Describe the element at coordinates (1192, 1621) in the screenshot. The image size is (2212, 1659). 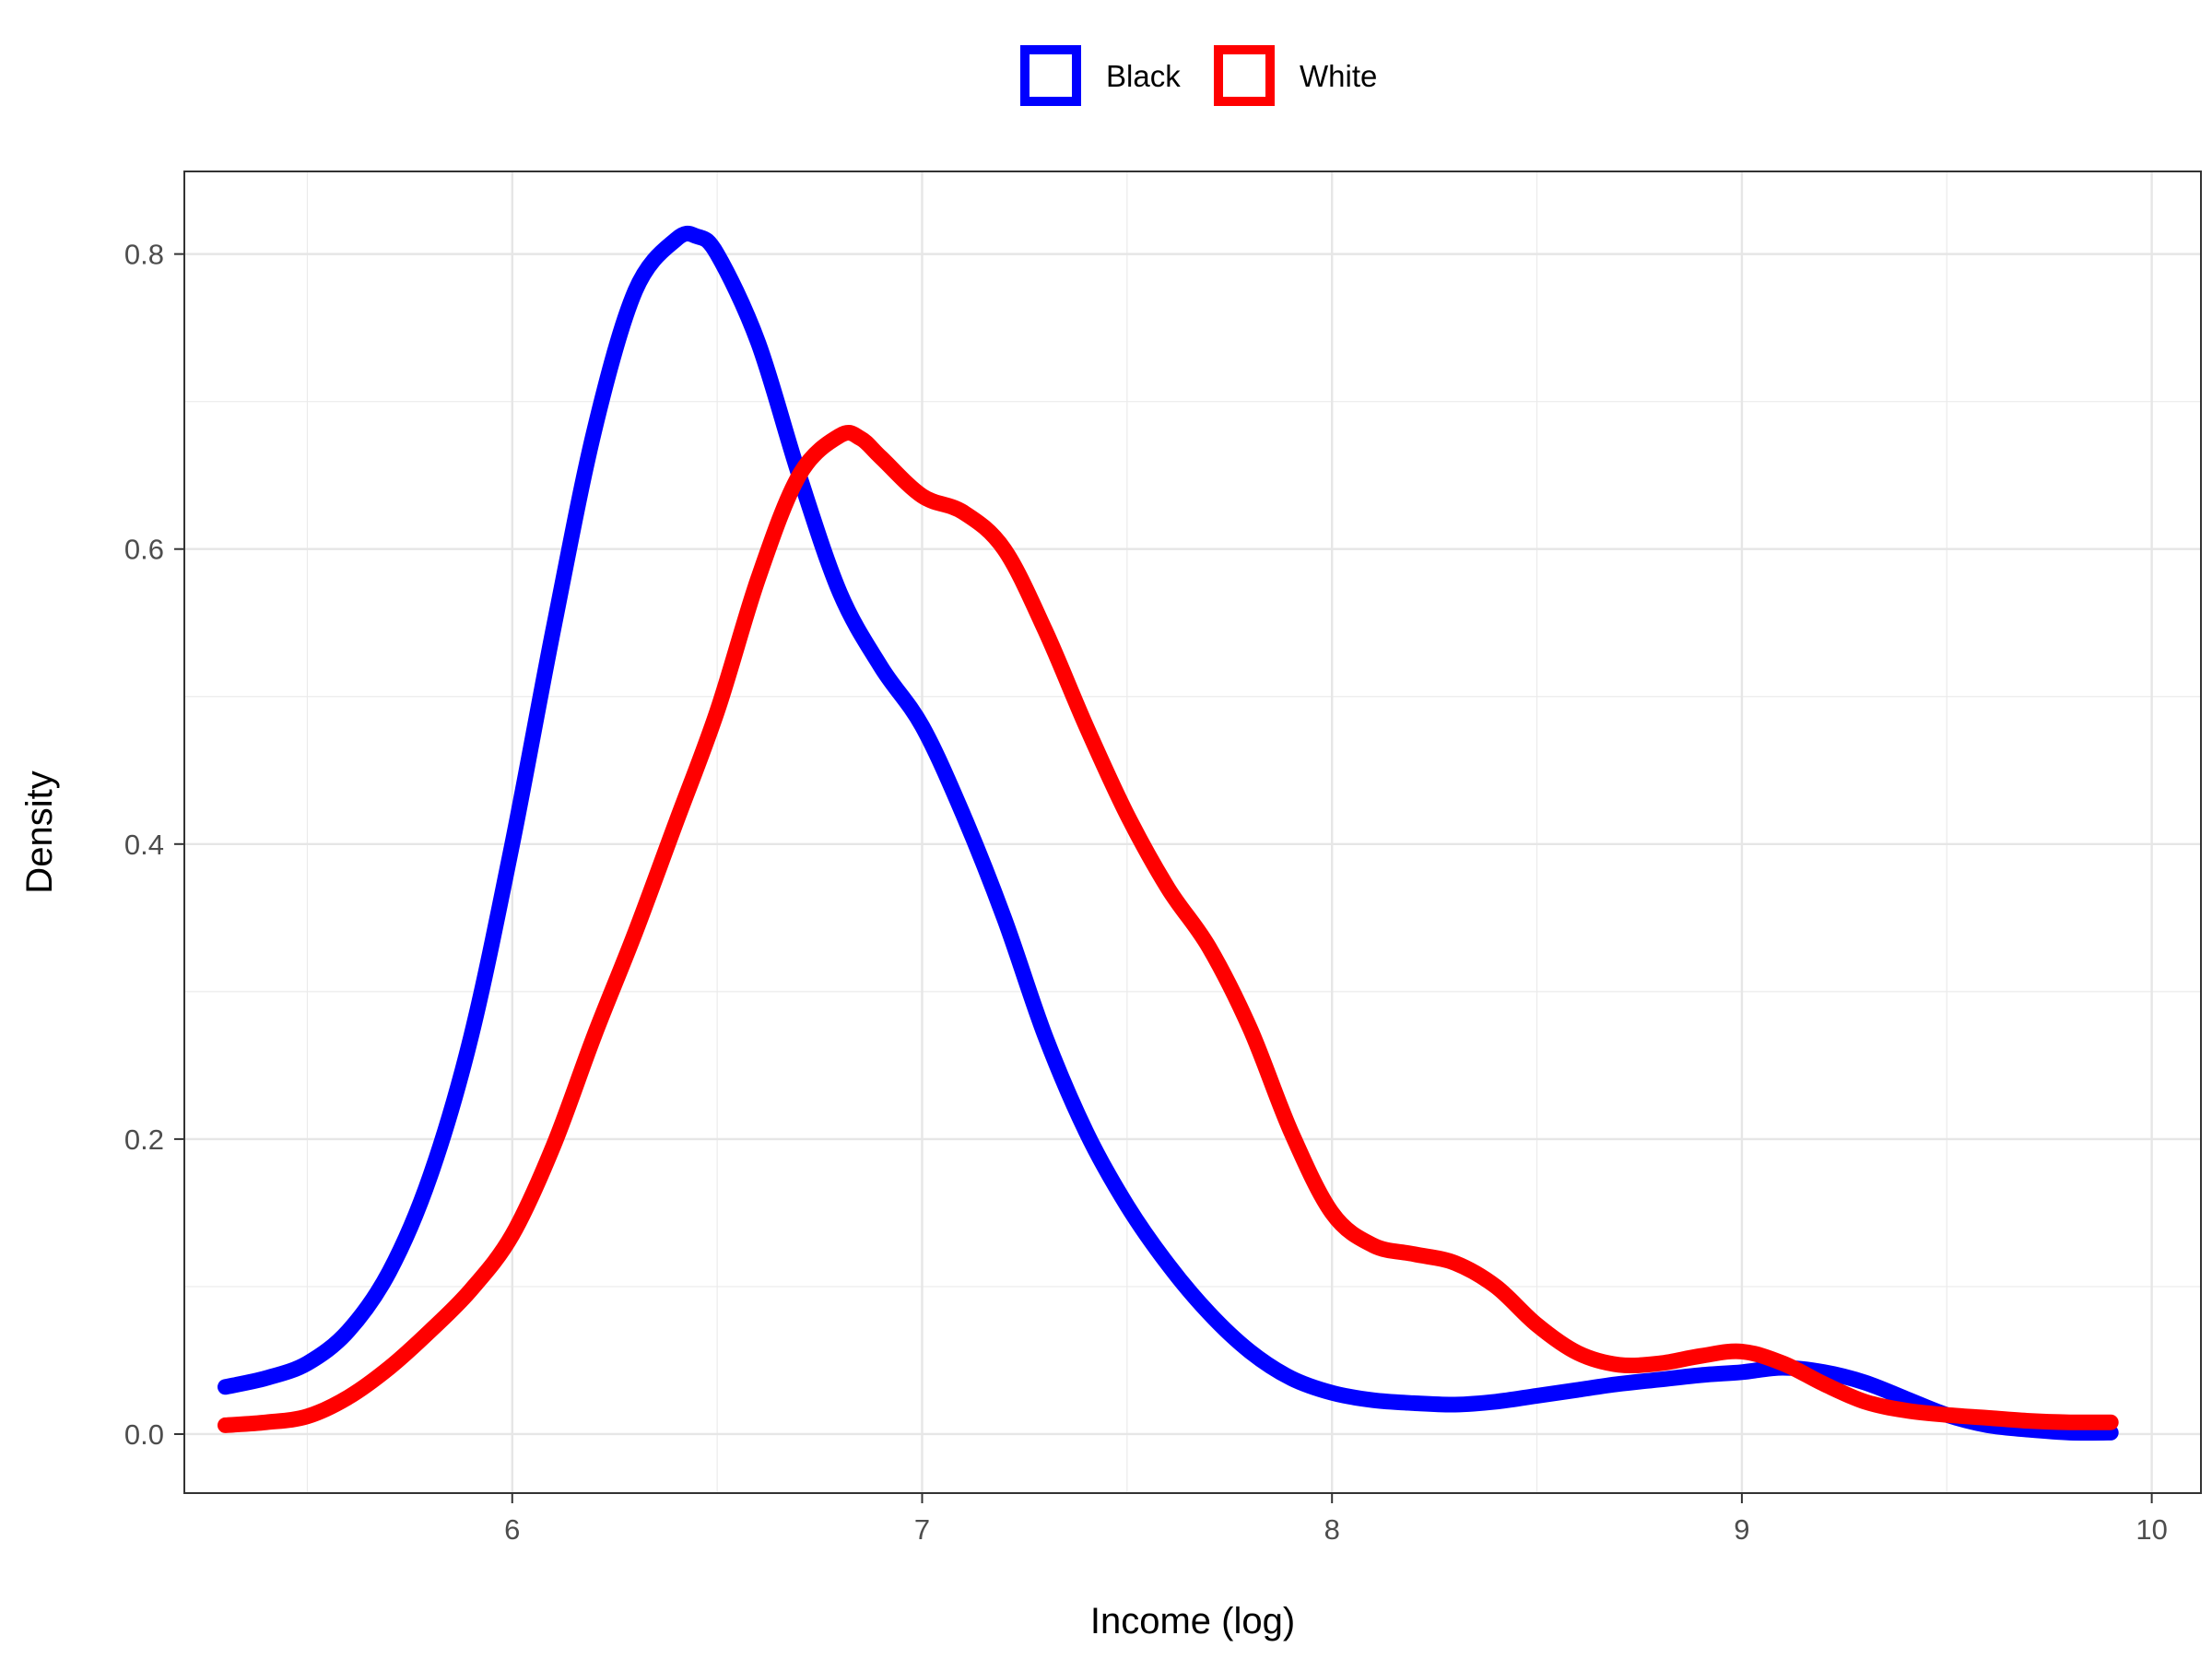
I see `x-axis-title: Income (log)` at that location.